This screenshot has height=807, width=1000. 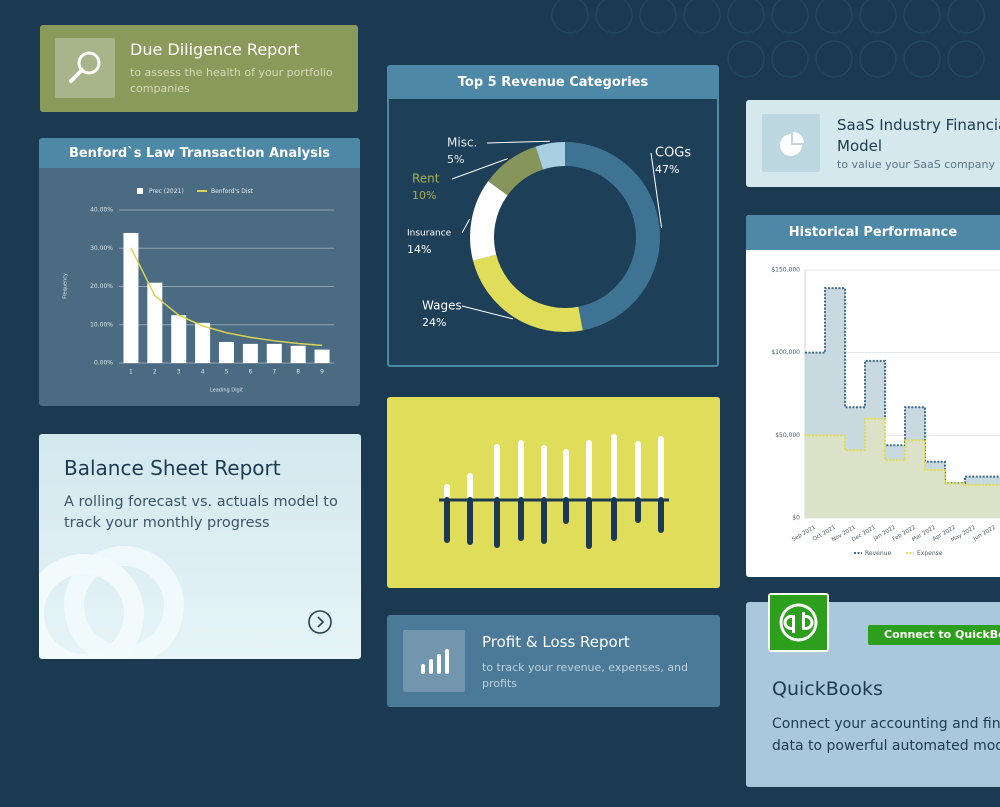 What do you see at coordinates (791, 143) in the screenshot?
I see `pie-icon` at bounding box center [791, 143].